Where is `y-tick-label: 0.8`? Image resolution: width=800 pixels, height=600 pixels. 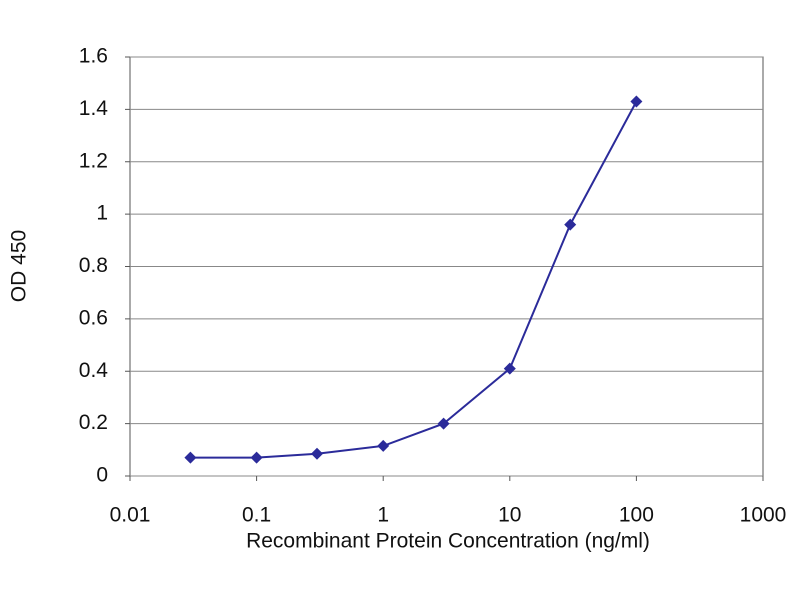
y-tick-label: 0.8 is located at coordinates (93, 265).